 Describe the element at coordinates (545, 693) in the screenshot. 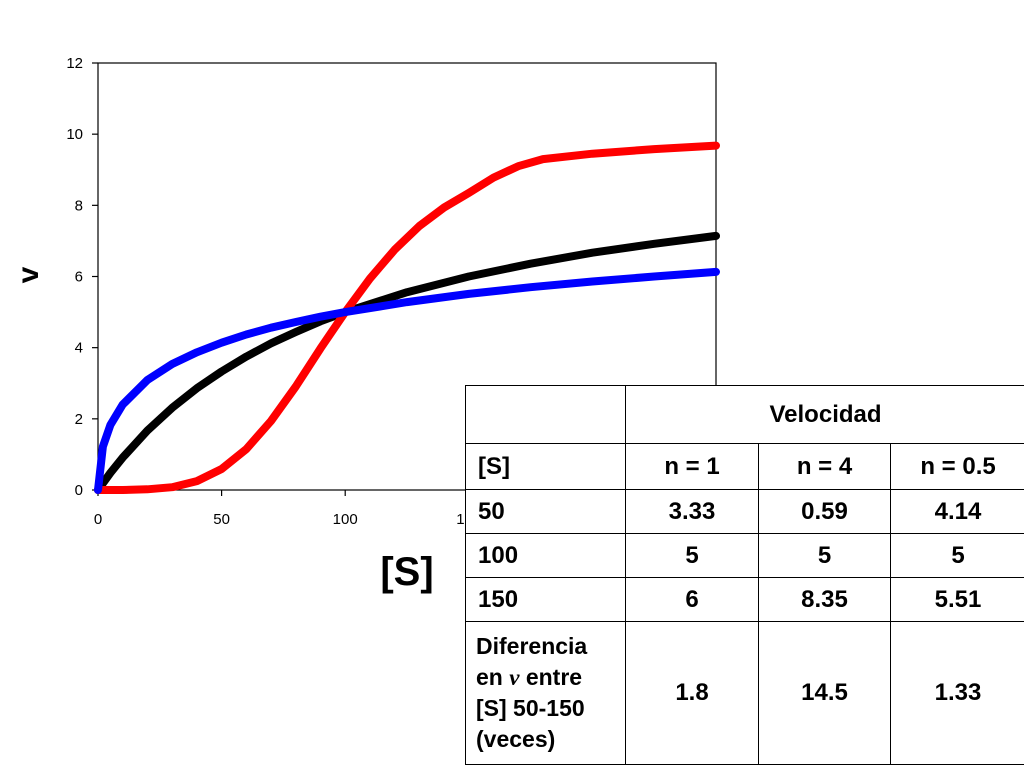

I see `diff-label-cell: Diferencia en v entre [S] 50-150 (veces)` at that location.